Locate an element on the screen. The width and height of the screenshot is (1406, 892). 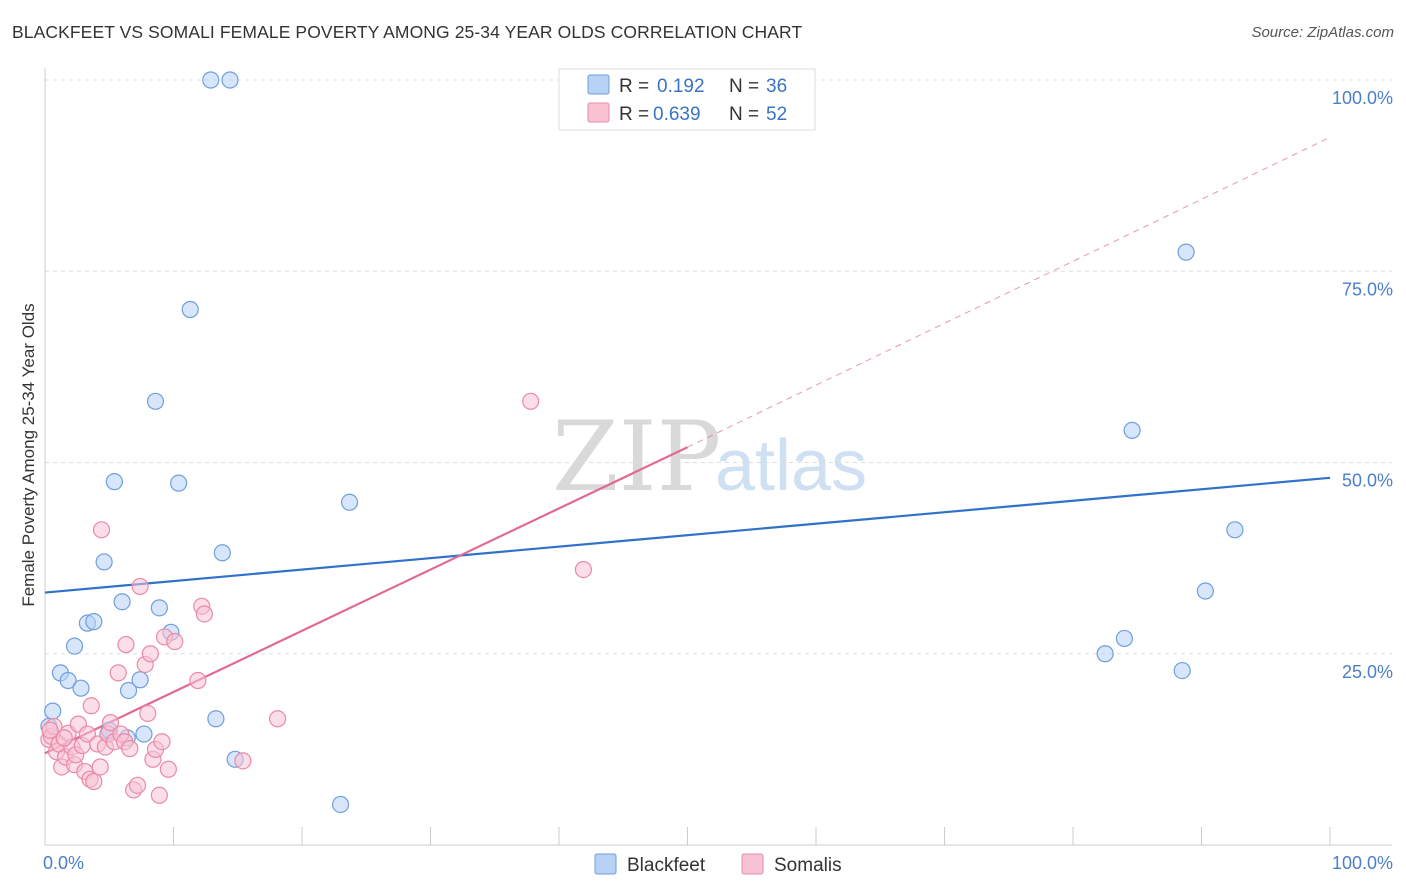
y-tick-label: 100.0% is located at coordinates (1362, 98).